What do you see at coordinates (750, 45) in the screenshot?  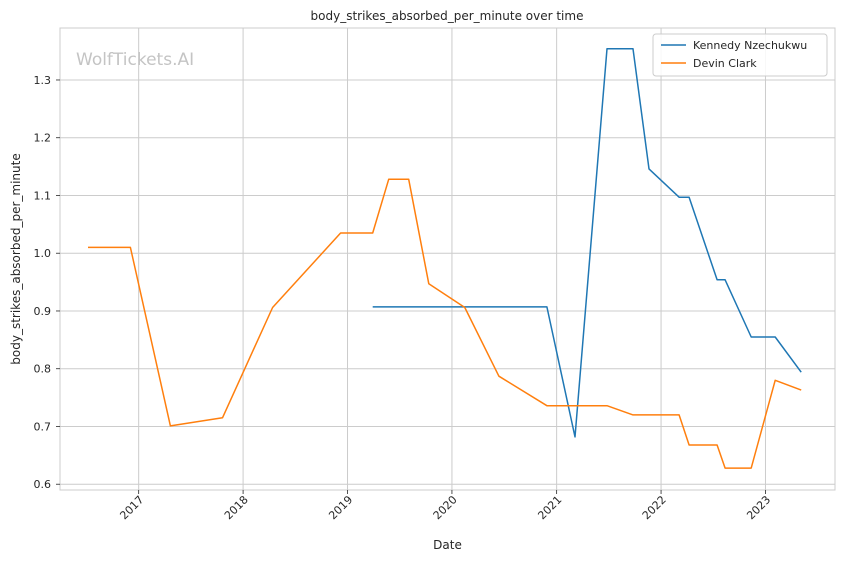 I see `legend-label: Kennedy Nzechukwu` at bounding box center [750, 45].